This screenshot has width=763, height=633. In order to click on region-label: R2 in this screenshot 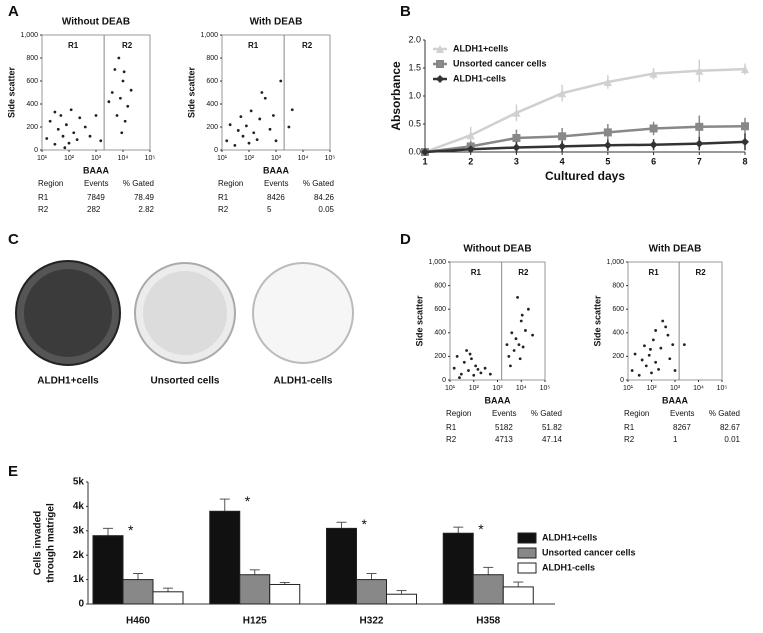, I will do `click(523, 272)`.